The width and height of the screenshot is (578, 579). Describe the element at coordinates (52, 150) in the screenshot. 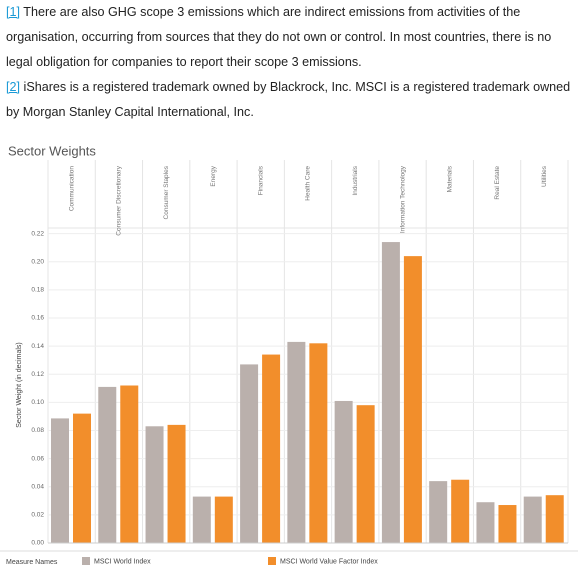

I see `chart-title: Sector Weights` at that location.